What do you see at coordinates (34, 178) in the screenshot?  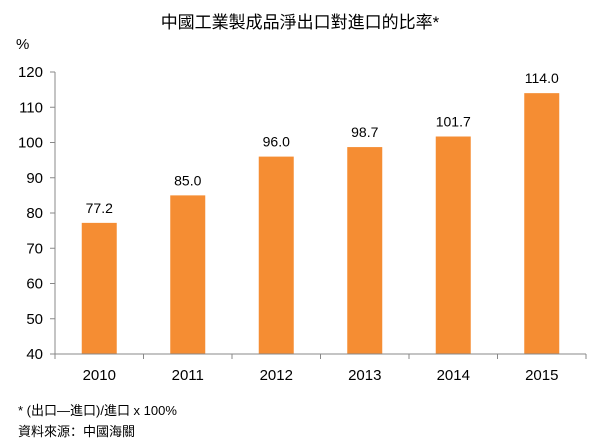 I see `y-tick-label: 90` at bounding box center [34, 178].